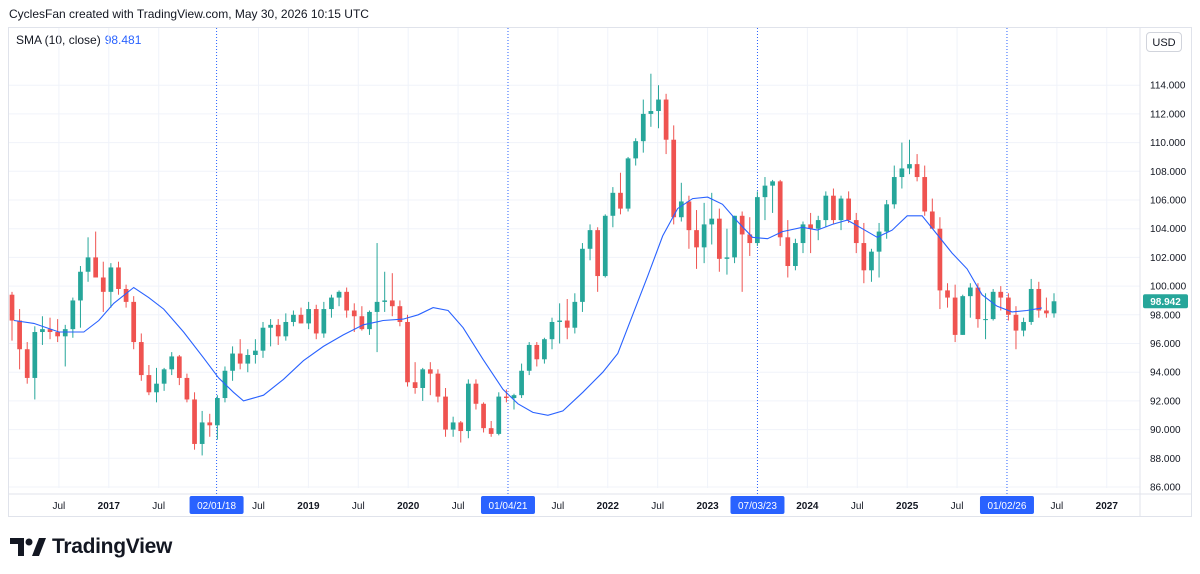  I want to click on time-tick-label: 2022, so click(608, 506).